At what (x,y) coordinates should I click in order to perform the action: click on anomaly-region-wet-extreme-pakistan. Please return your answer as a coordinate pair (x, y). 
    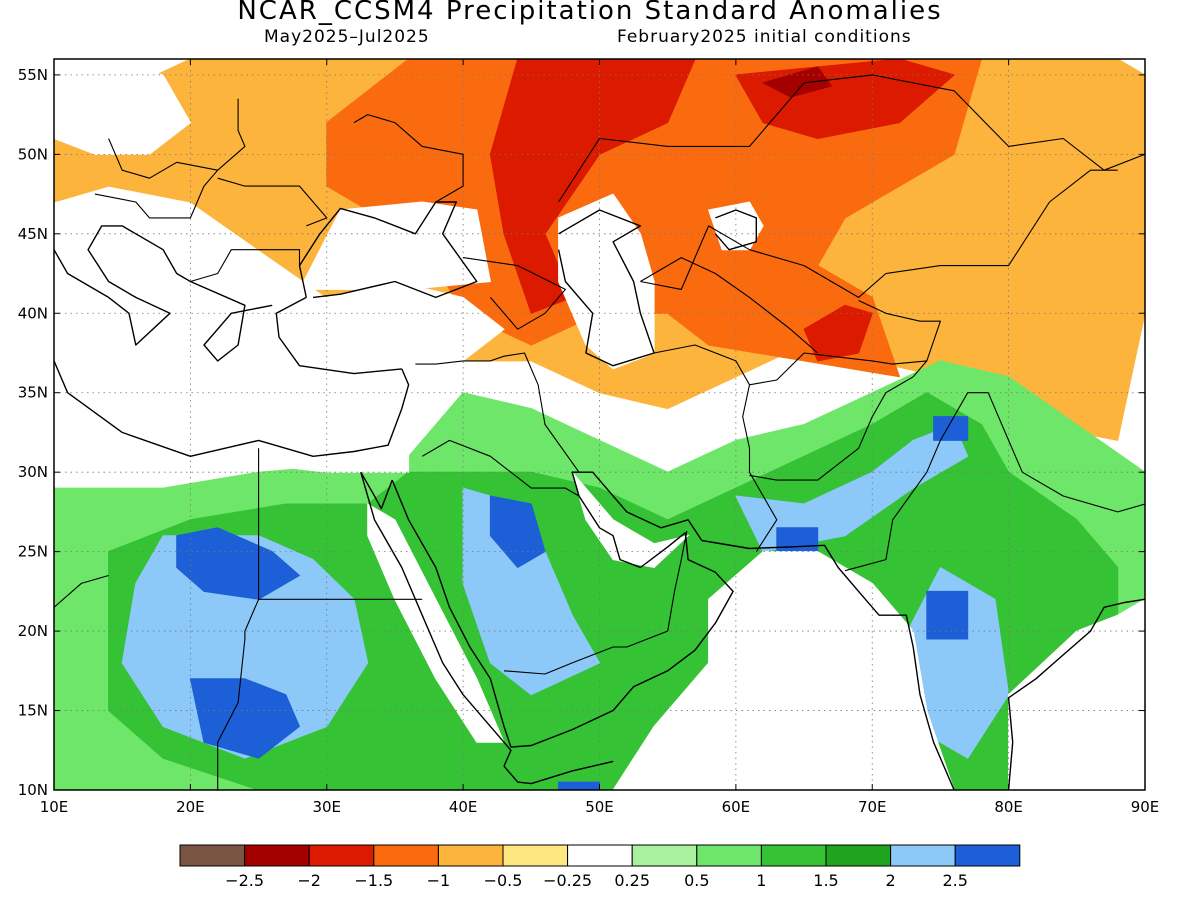
    Looking at the image, I should click on (797, 540).